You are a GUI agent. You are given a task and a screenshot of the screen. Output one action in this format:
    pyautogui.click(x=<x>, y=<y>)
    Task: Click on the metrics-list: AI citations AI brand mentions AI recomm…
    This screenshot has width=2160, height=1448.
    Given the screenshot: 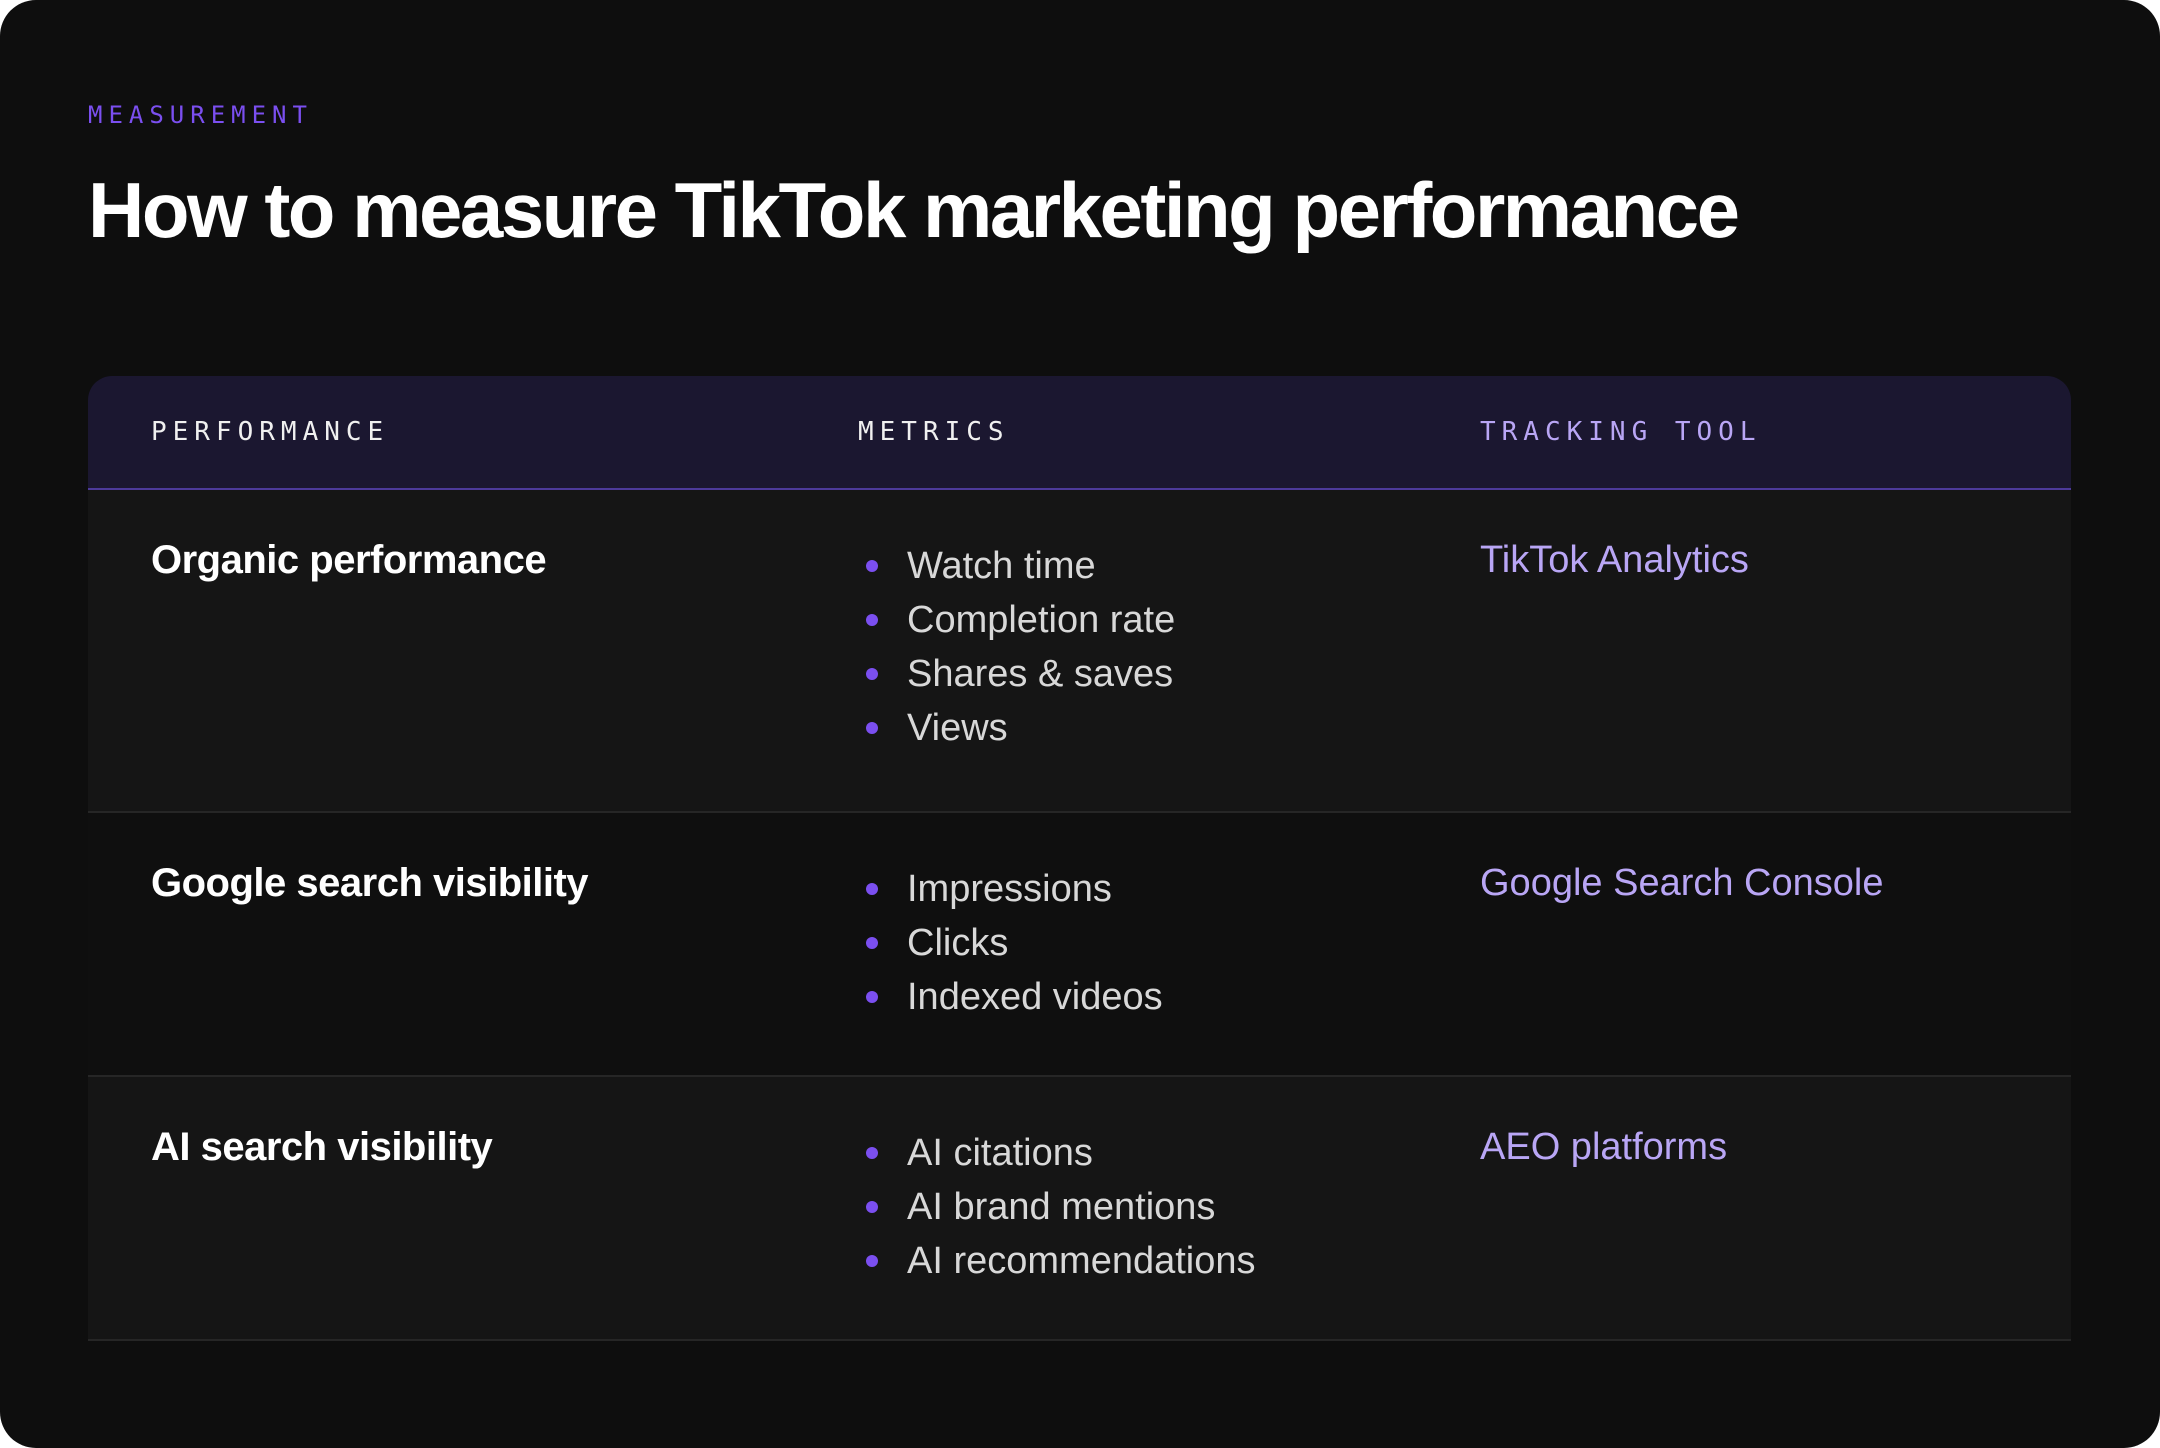 What is the action you would take?
    pyautogui.click(x=1057, y=1207)
    